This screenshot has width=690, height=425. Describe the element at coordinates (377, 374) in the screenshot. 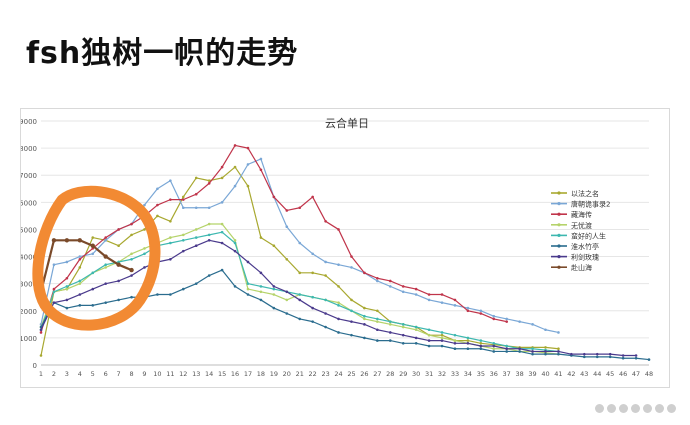

I see `x-tick-label: 27` at that location.